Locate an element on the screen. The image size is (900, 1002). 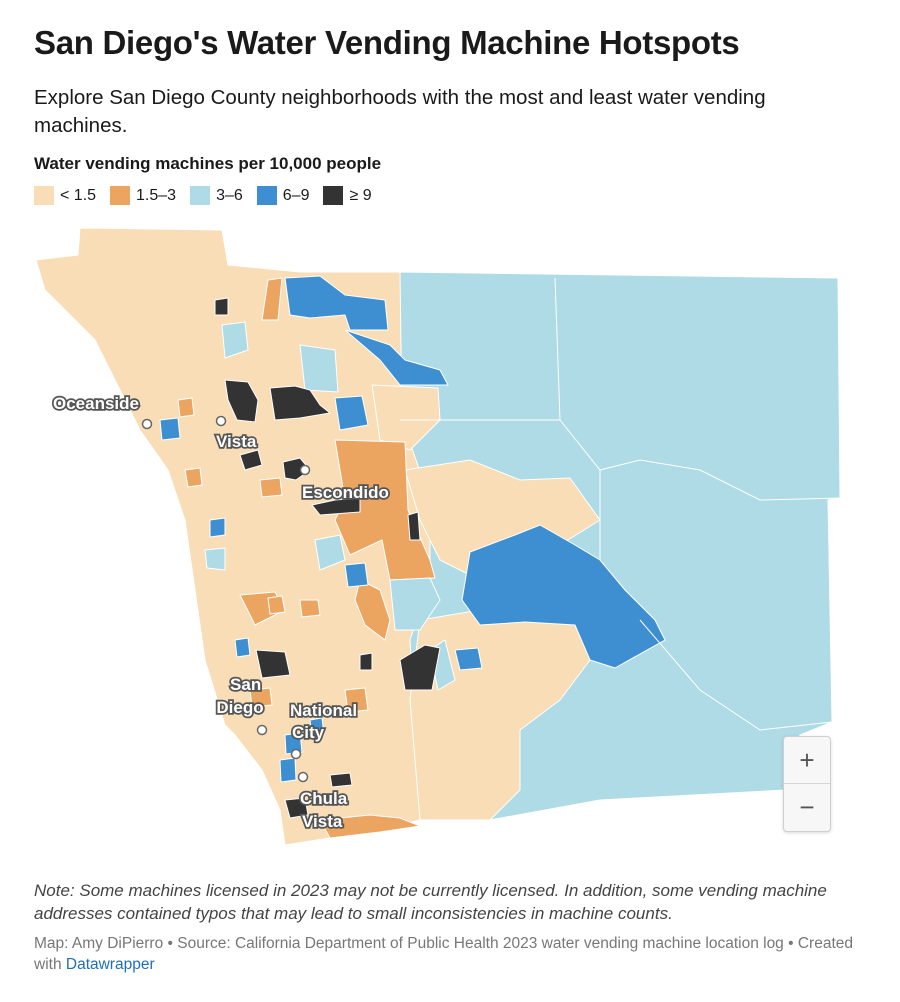
city-label-oceanside: Oceanside is located at coordinates (96, 403).